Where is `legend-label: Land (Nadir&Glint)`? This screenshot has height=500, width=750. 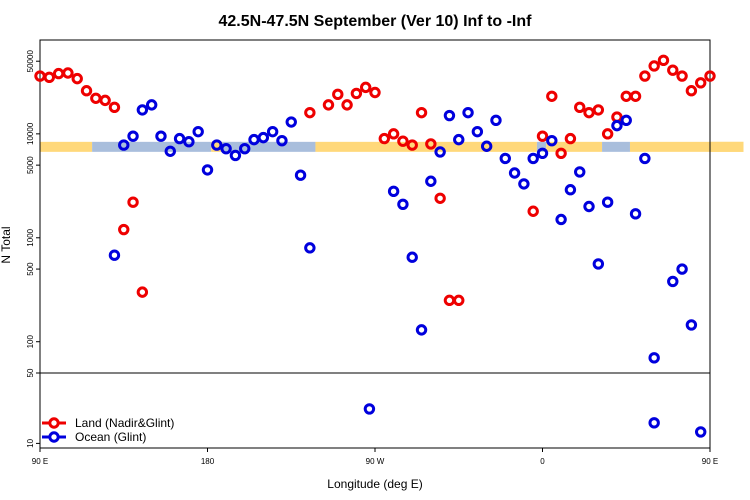 legend-label: Land (Nadir&Glint) is located at coordinates (124, 423).